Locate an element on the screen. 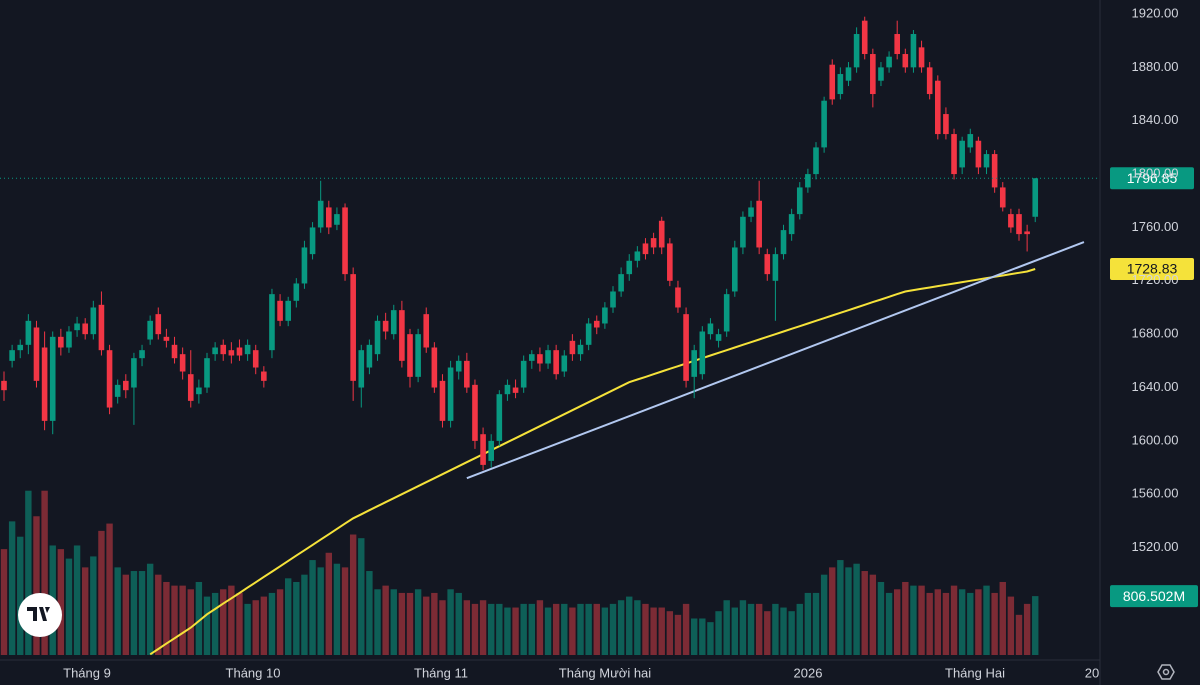  y-tick-label: 1720.00 is located at coordinates (1155, 279).